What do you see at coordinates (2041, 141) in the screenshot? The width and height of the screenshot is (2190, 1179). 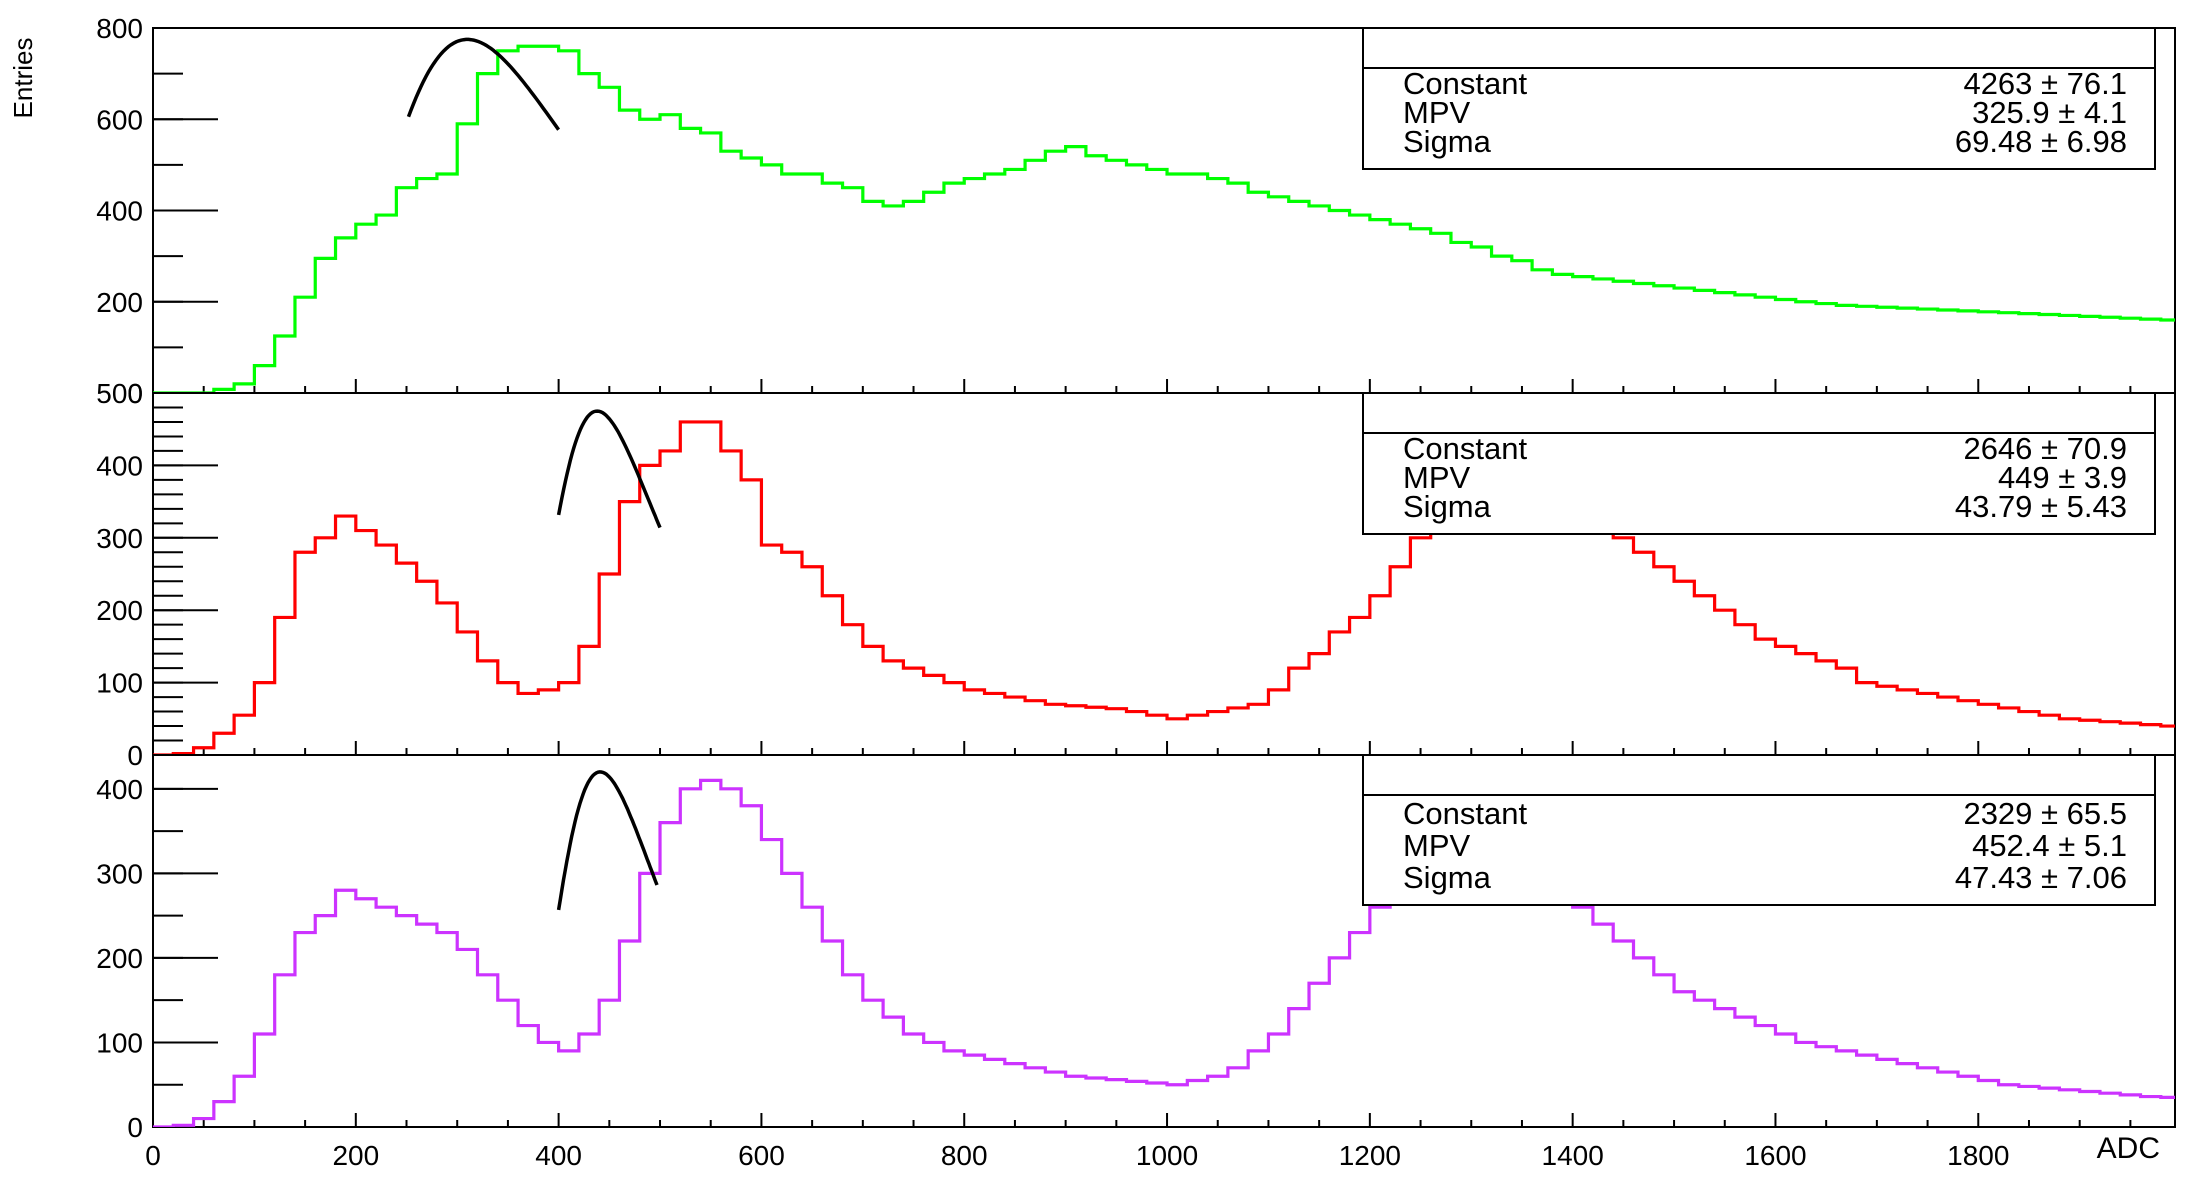 I see `stats-value: 69.48 ± 6.98` at bounding box center [2041, 141].